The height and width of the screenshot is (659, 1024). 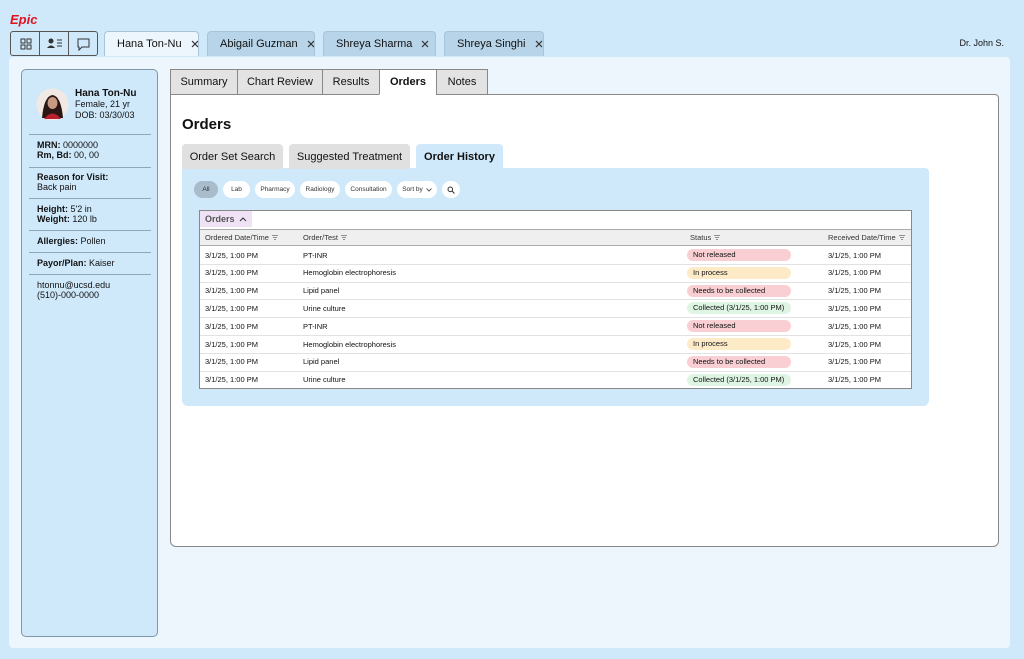 I want to click on patient-dob: DOB: 03/30/03, so click(x=105, y=115).